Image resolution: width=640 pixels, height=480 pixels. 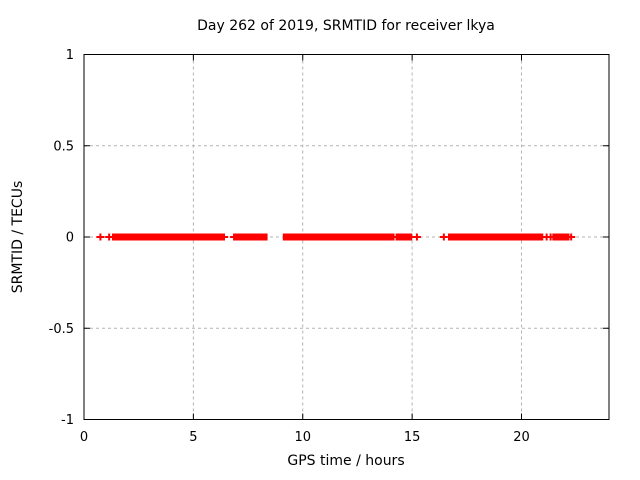 What do you see at coordinates (84, 437) in the screenshot?
I see `x-tick-label: 0` at bounding box center [84, 437].